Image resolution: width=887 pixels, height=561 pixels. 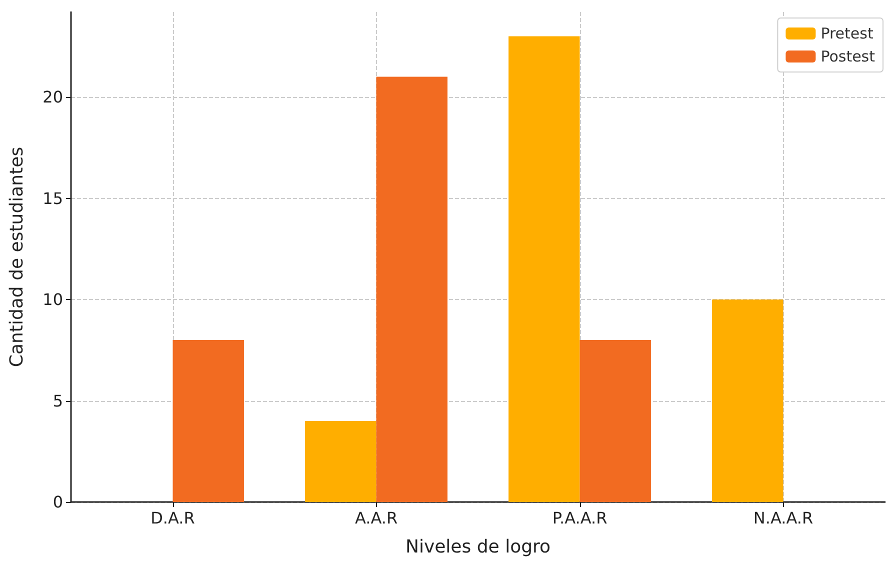 What do you see at coordinates (783, 518) in the screenshot?
I see `x-tick-label: N.A.A.R` at bounding box center [783, 518].